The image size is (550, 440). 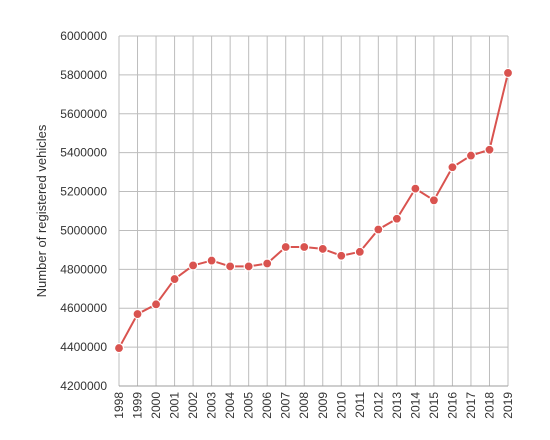 What do you see at coordinates (83, 114) in the screenshot?
I see `y-tick-label: 5600000` at bounding box center [83, 114].